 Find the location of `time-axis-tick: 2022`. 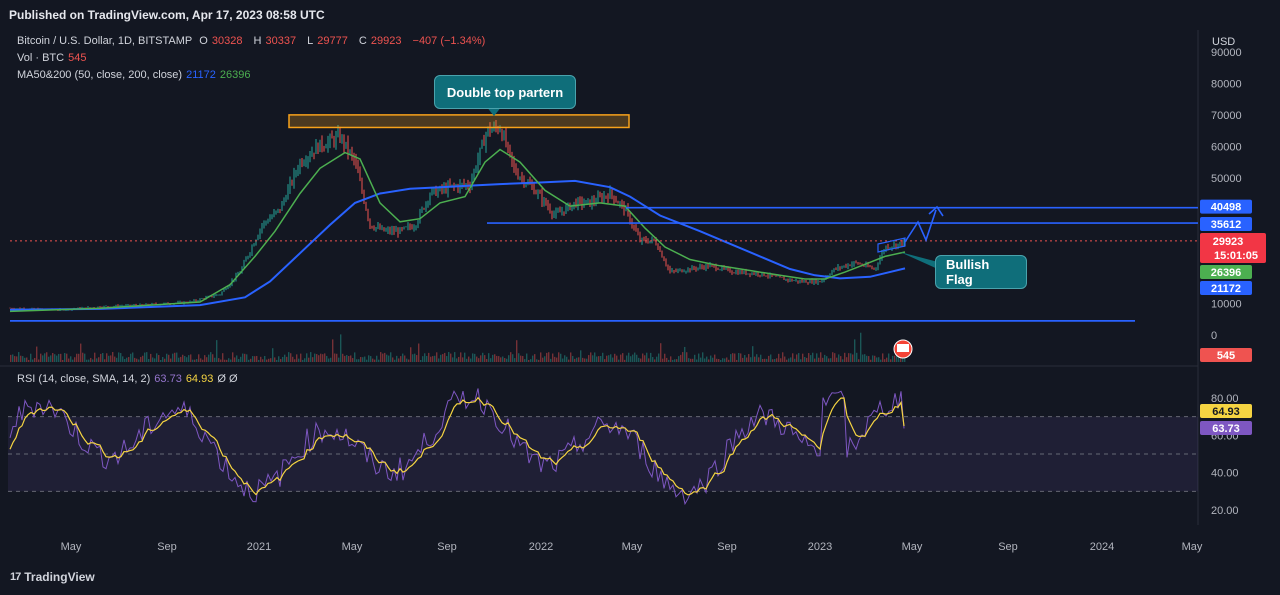

time-axis-tick: 2022 is located at coordinates (541, 547).